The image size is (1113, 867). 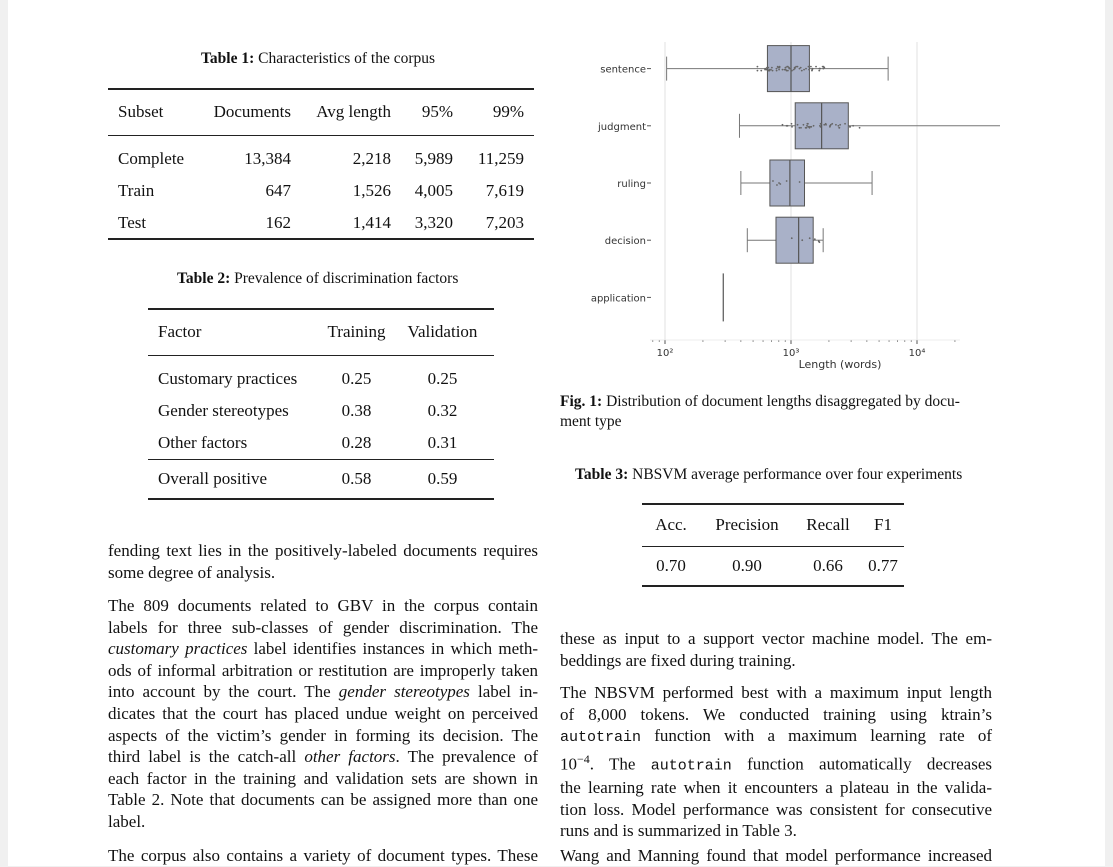 What do you see at coordinates (840, 364) in the screenshot?
I see `x-axis-label: Length (words)` at bounding box center [840, 364].